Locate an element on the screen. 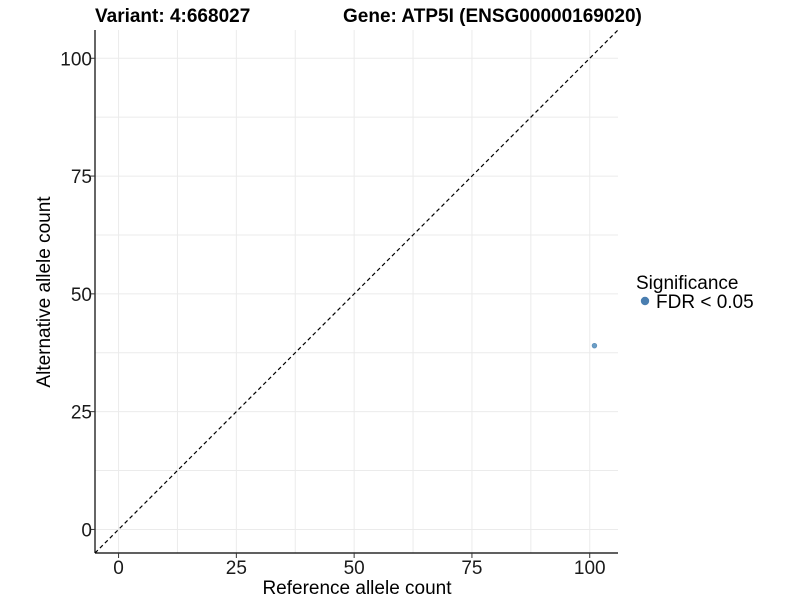  data-point is located at coordinates (594, 345).